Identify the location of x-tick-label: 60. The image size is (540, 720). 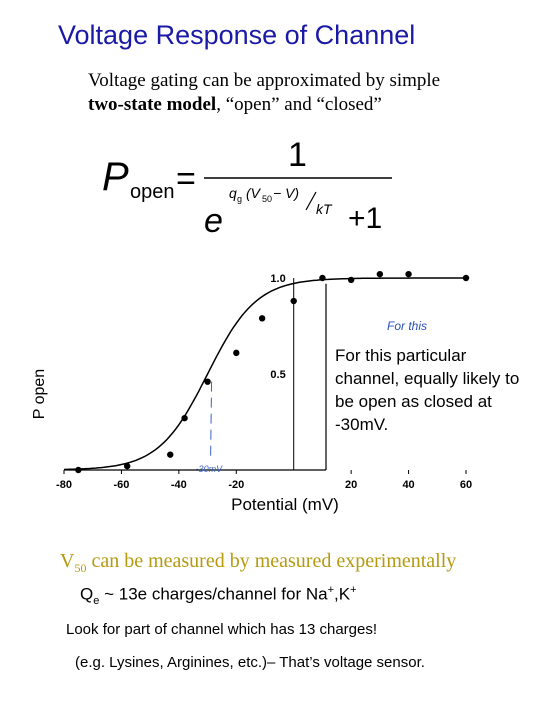
(466, 485).